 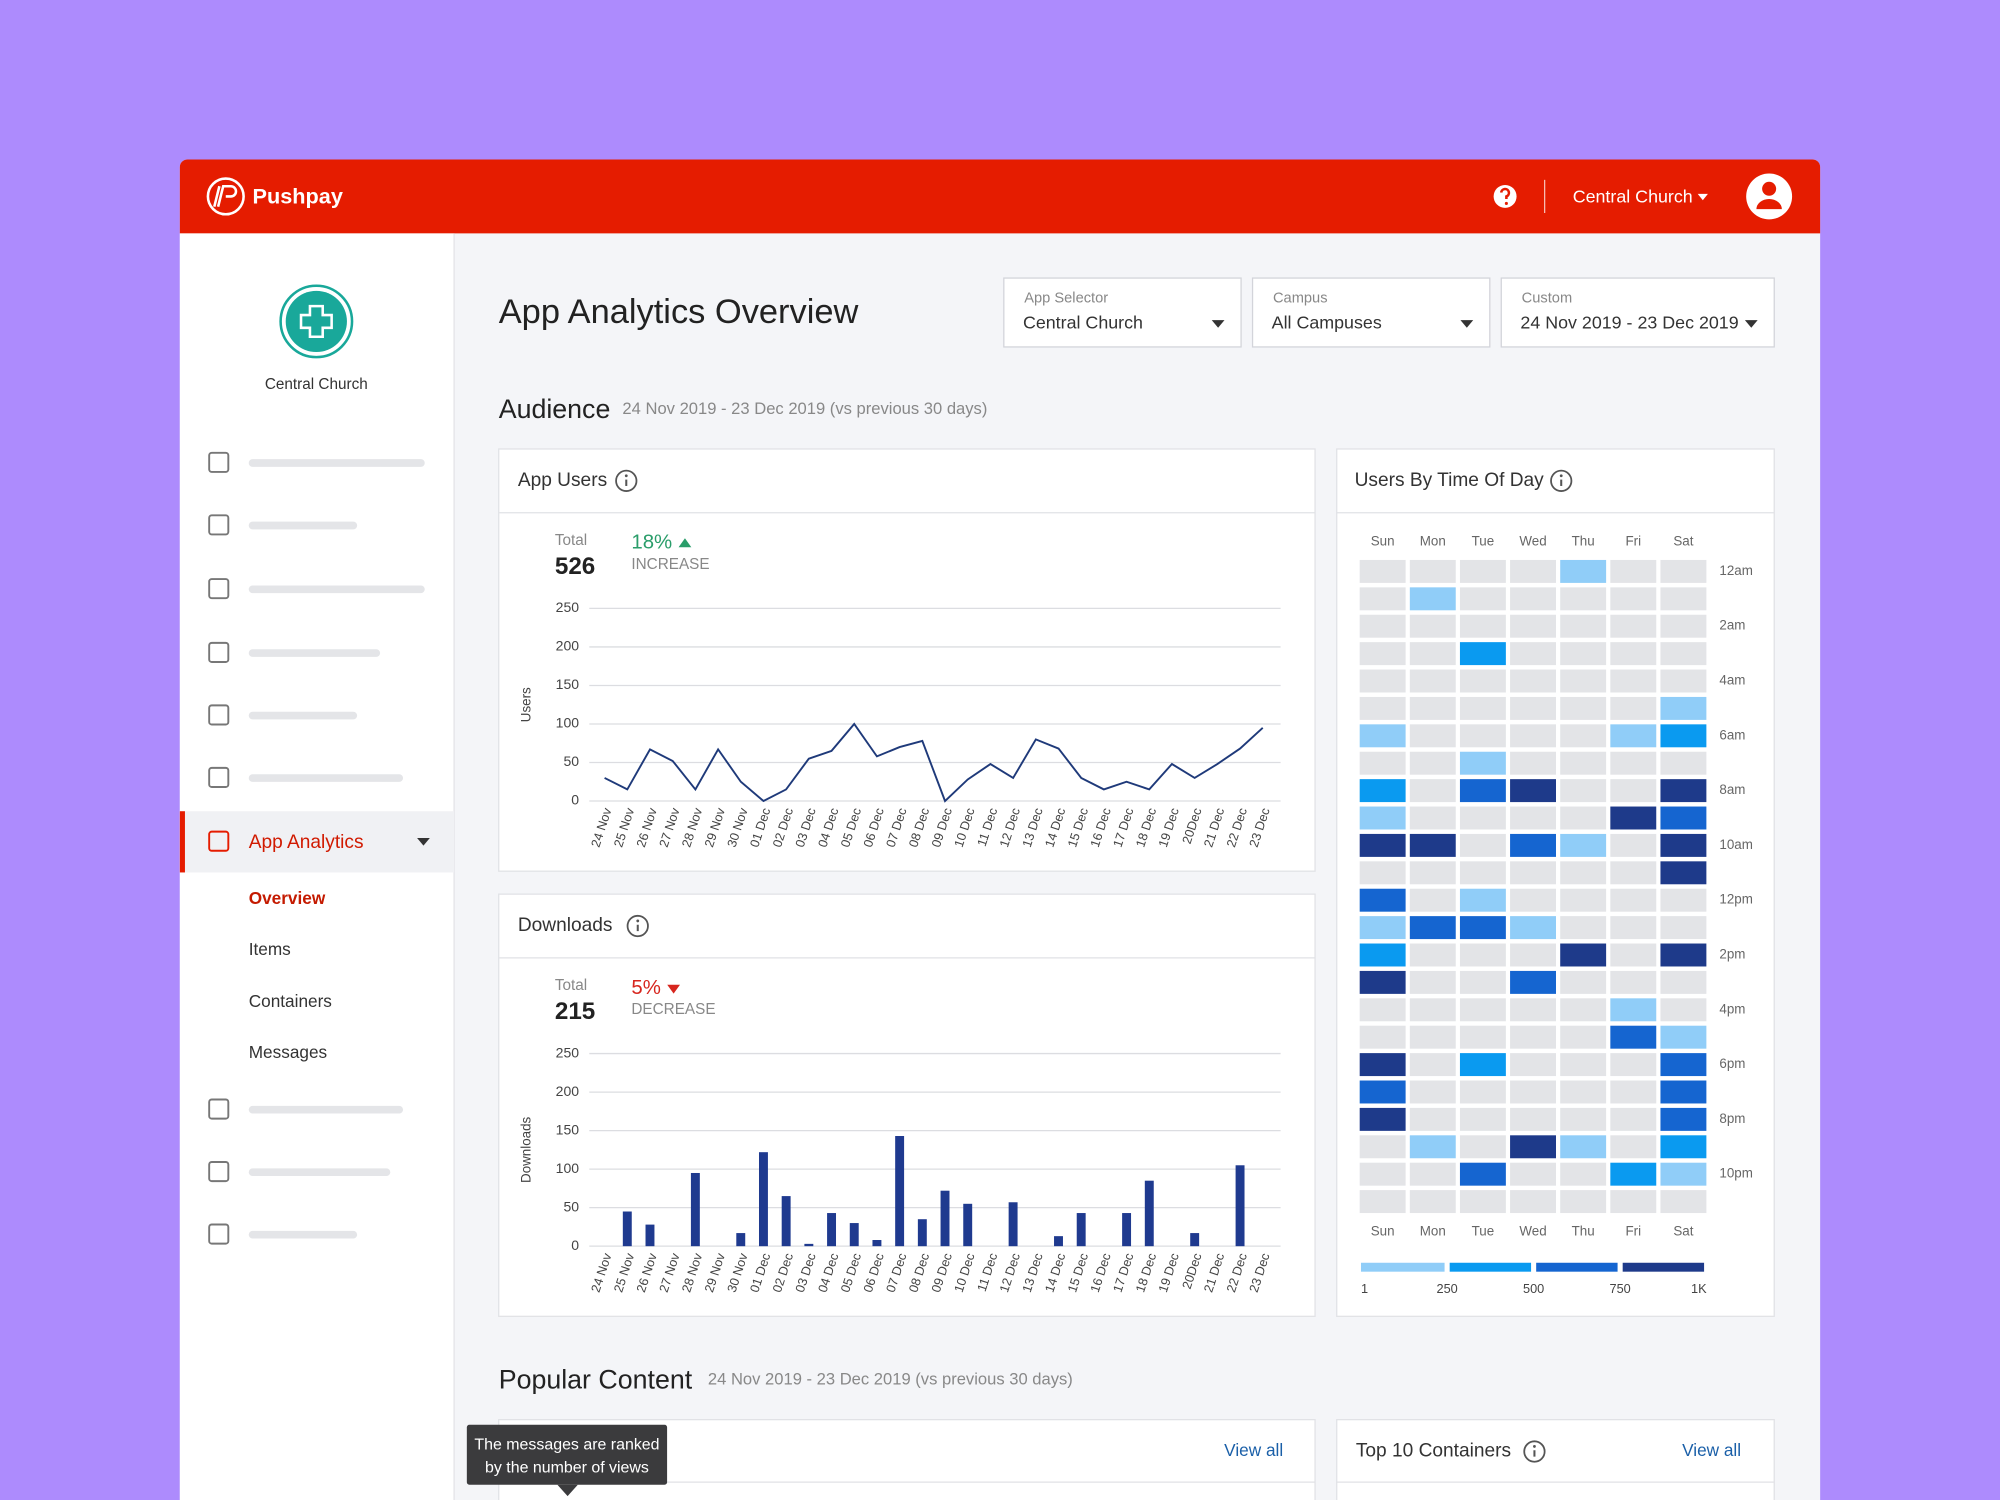 I want to click on line-series, so click(x=934, y=762).